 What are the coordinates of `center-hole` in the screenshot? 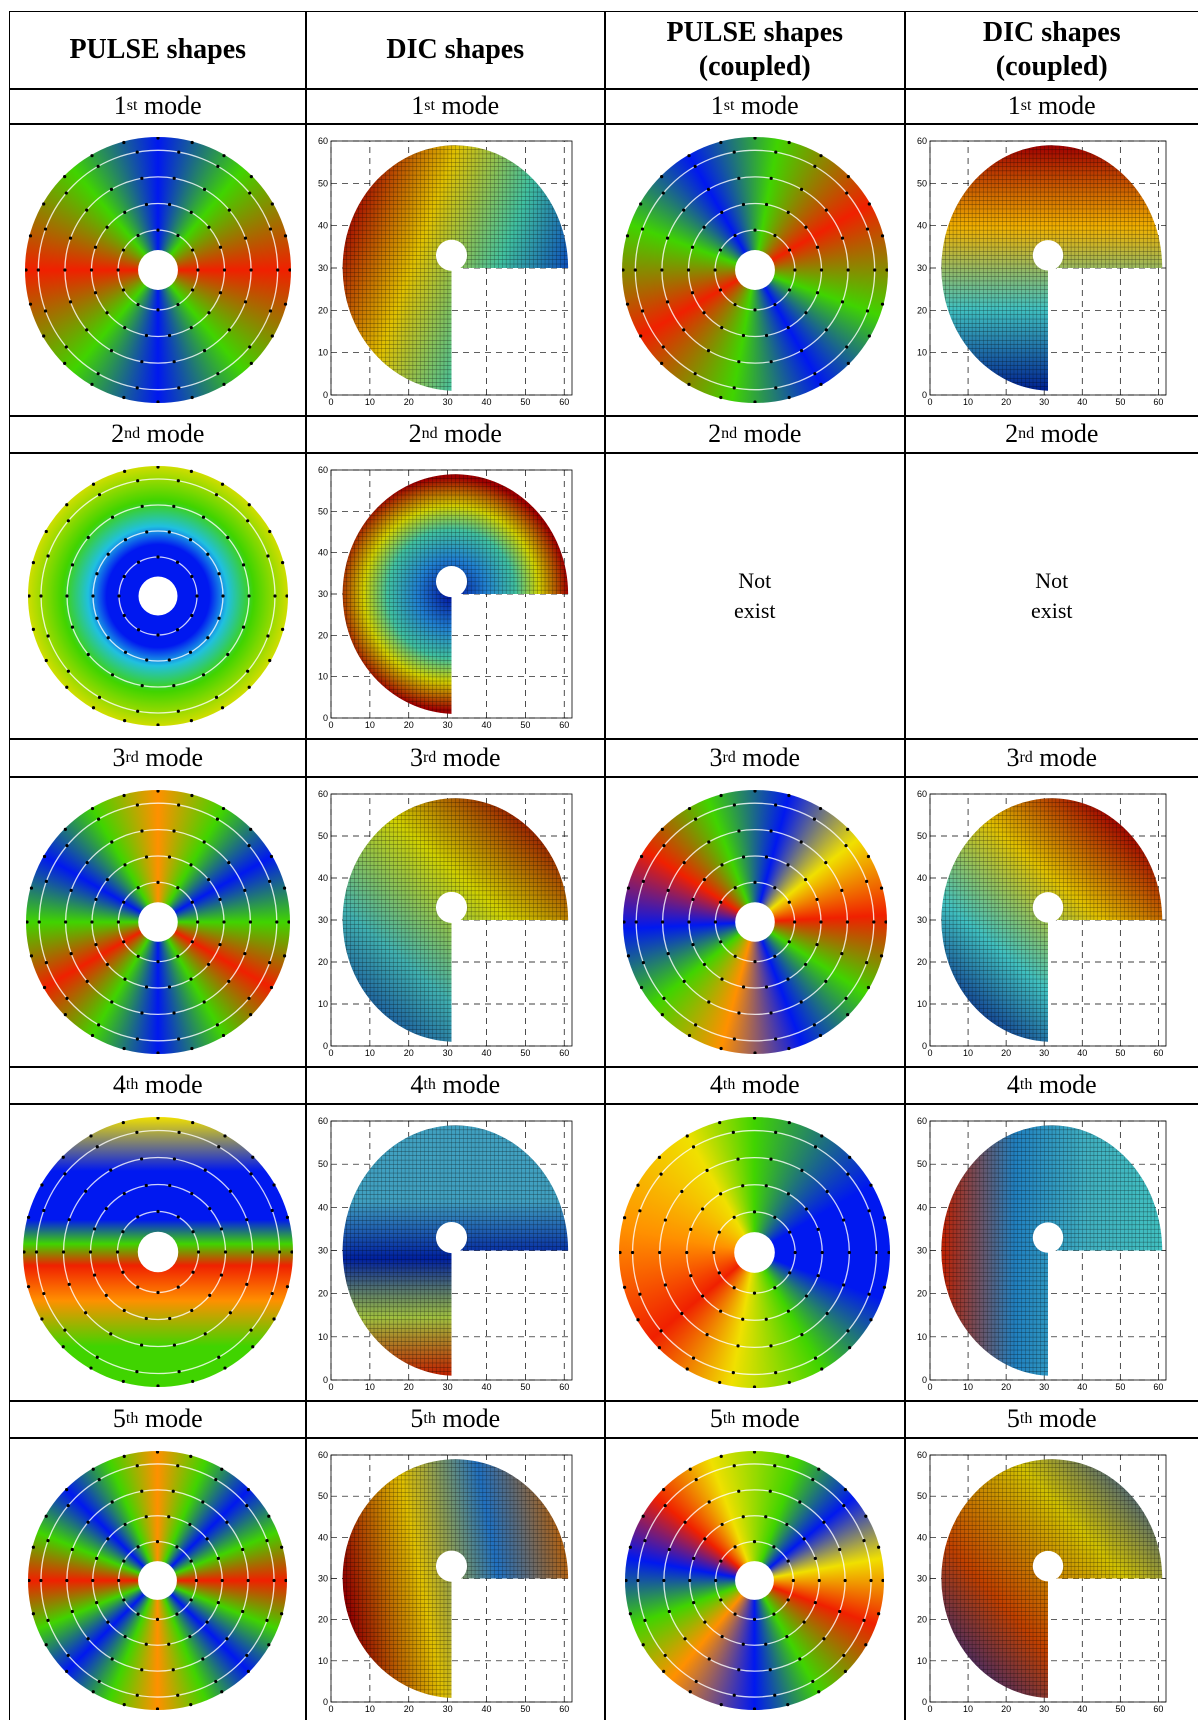 It's located at (157, 1252).